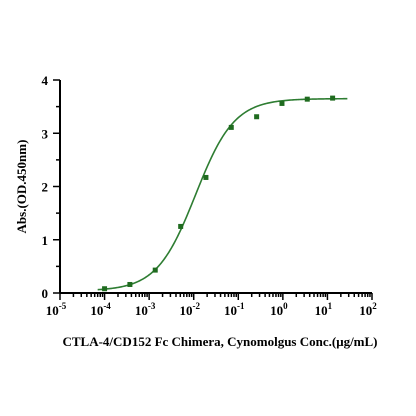 The height and width of the screenshot is (416, 416). What do you see at coordinates (45, 133) in the screenshot?
I see `y-tick-label: 3` at bounding box center [45, 133].